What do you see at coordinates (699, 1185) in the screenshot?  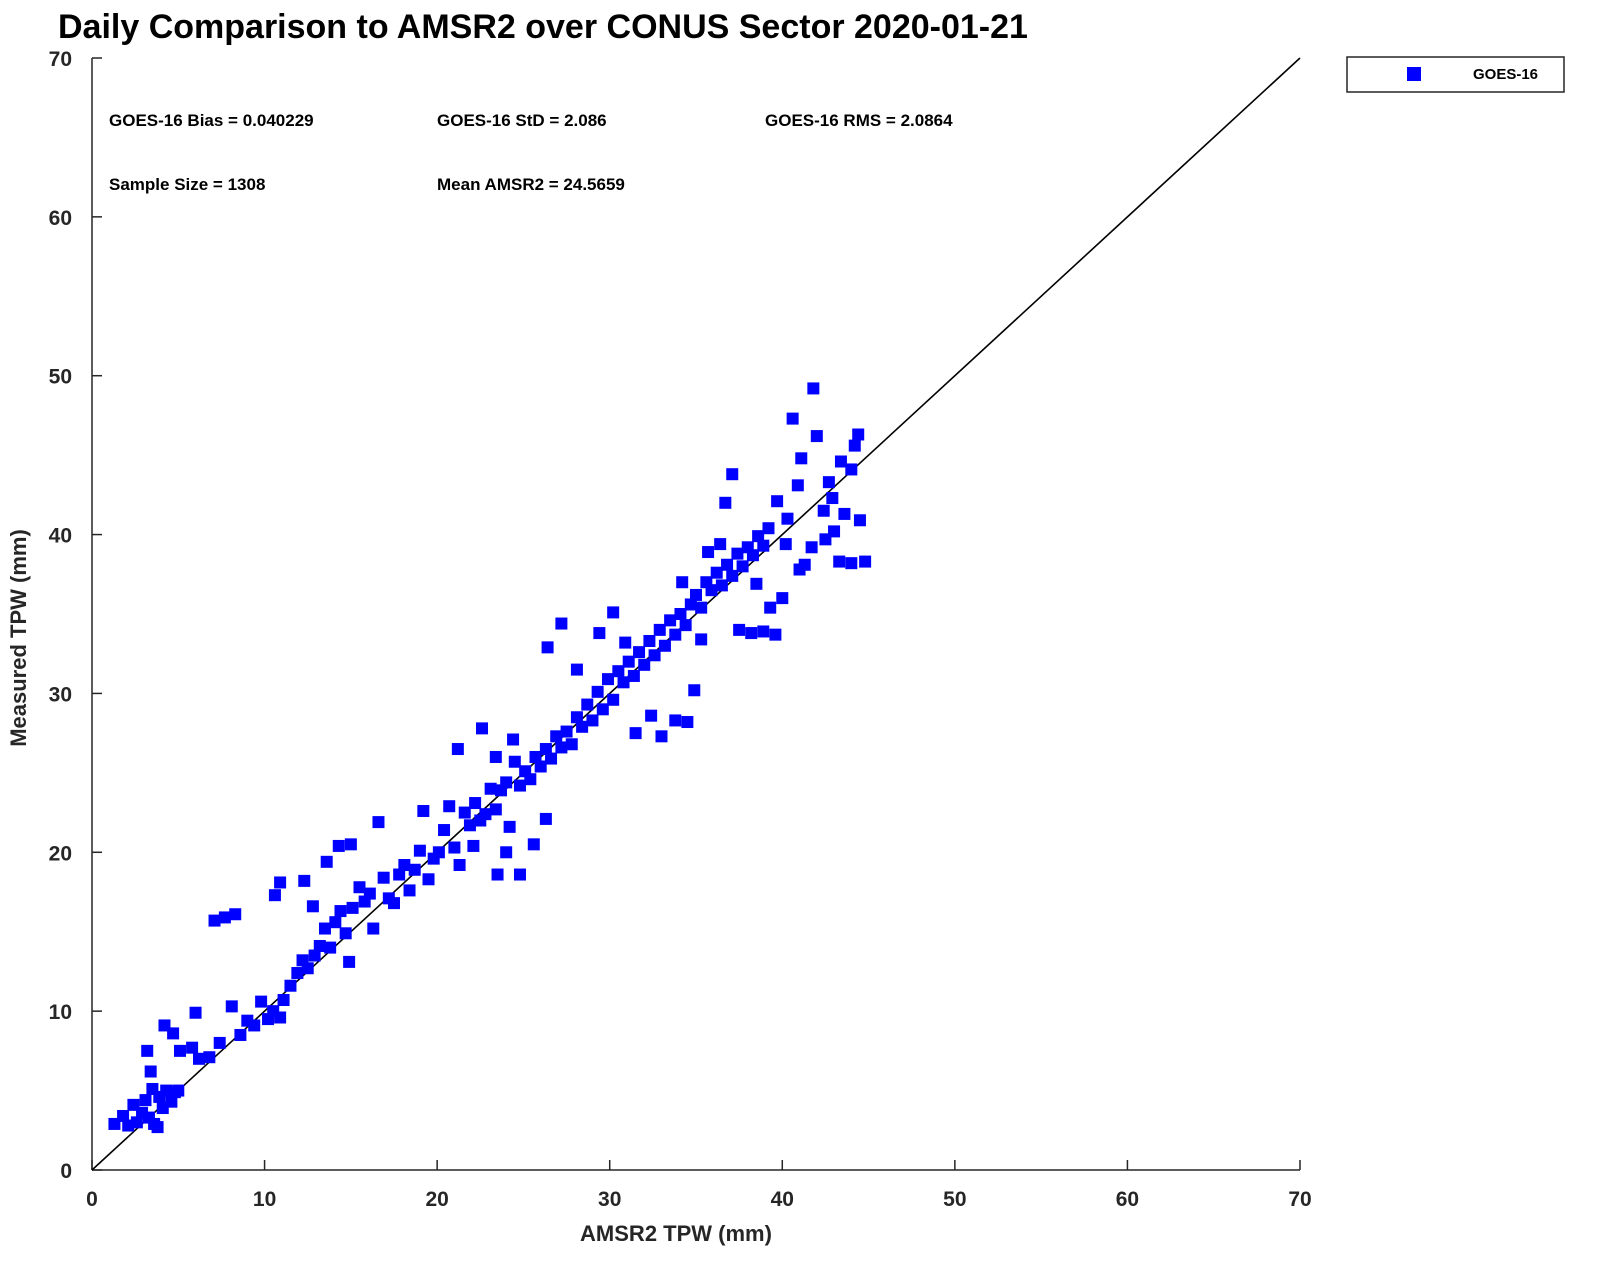 I see `x-ticks: 0 10 20 30 40 50 60 70` at bounding box center [699, 1185].